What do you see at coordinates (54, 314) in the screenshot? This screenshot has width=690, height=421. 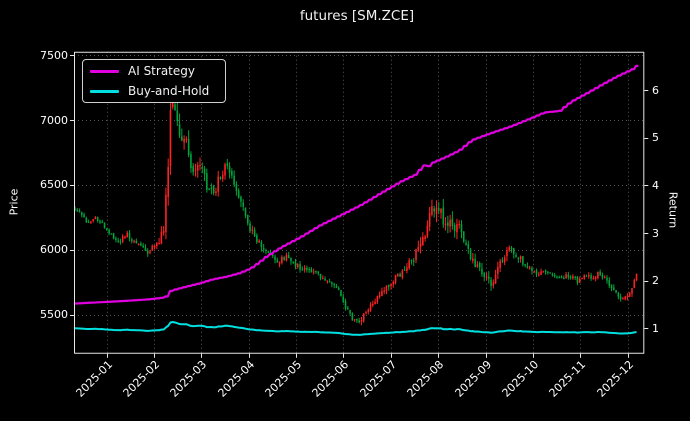 I see `price-tick-label: 5500` at bounding box center [54, 314].